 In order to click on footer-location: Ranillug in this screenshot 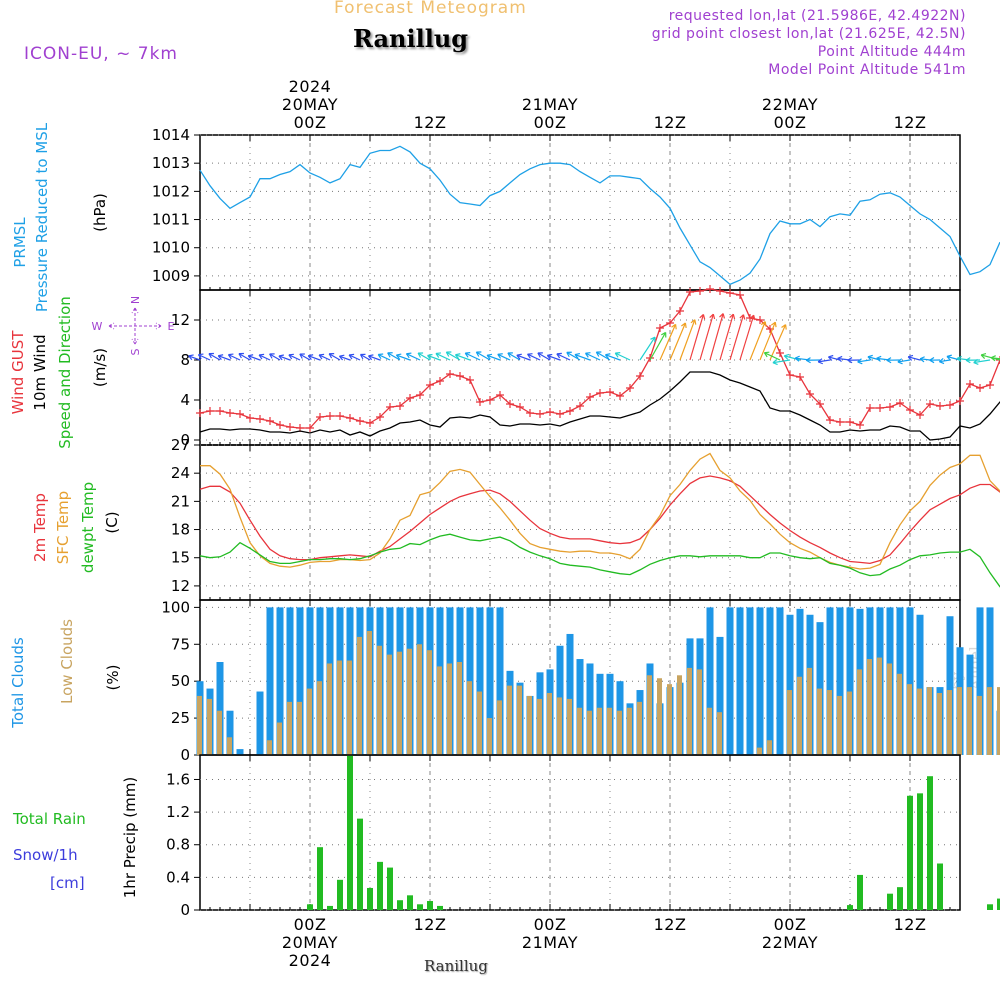, I will do `click(456, 966)`.